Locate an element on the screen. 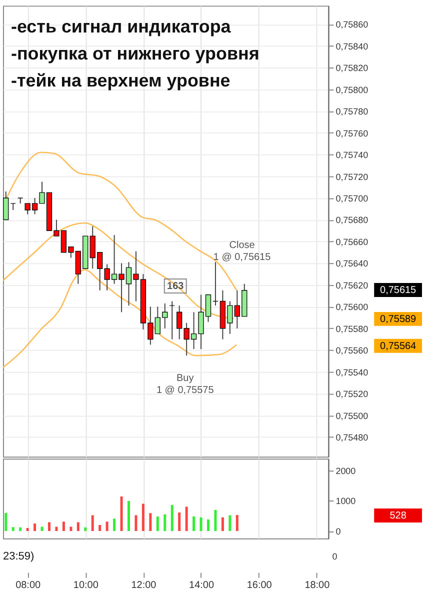  x-tick-label: 14:00 is located at coordinates (201, 585).